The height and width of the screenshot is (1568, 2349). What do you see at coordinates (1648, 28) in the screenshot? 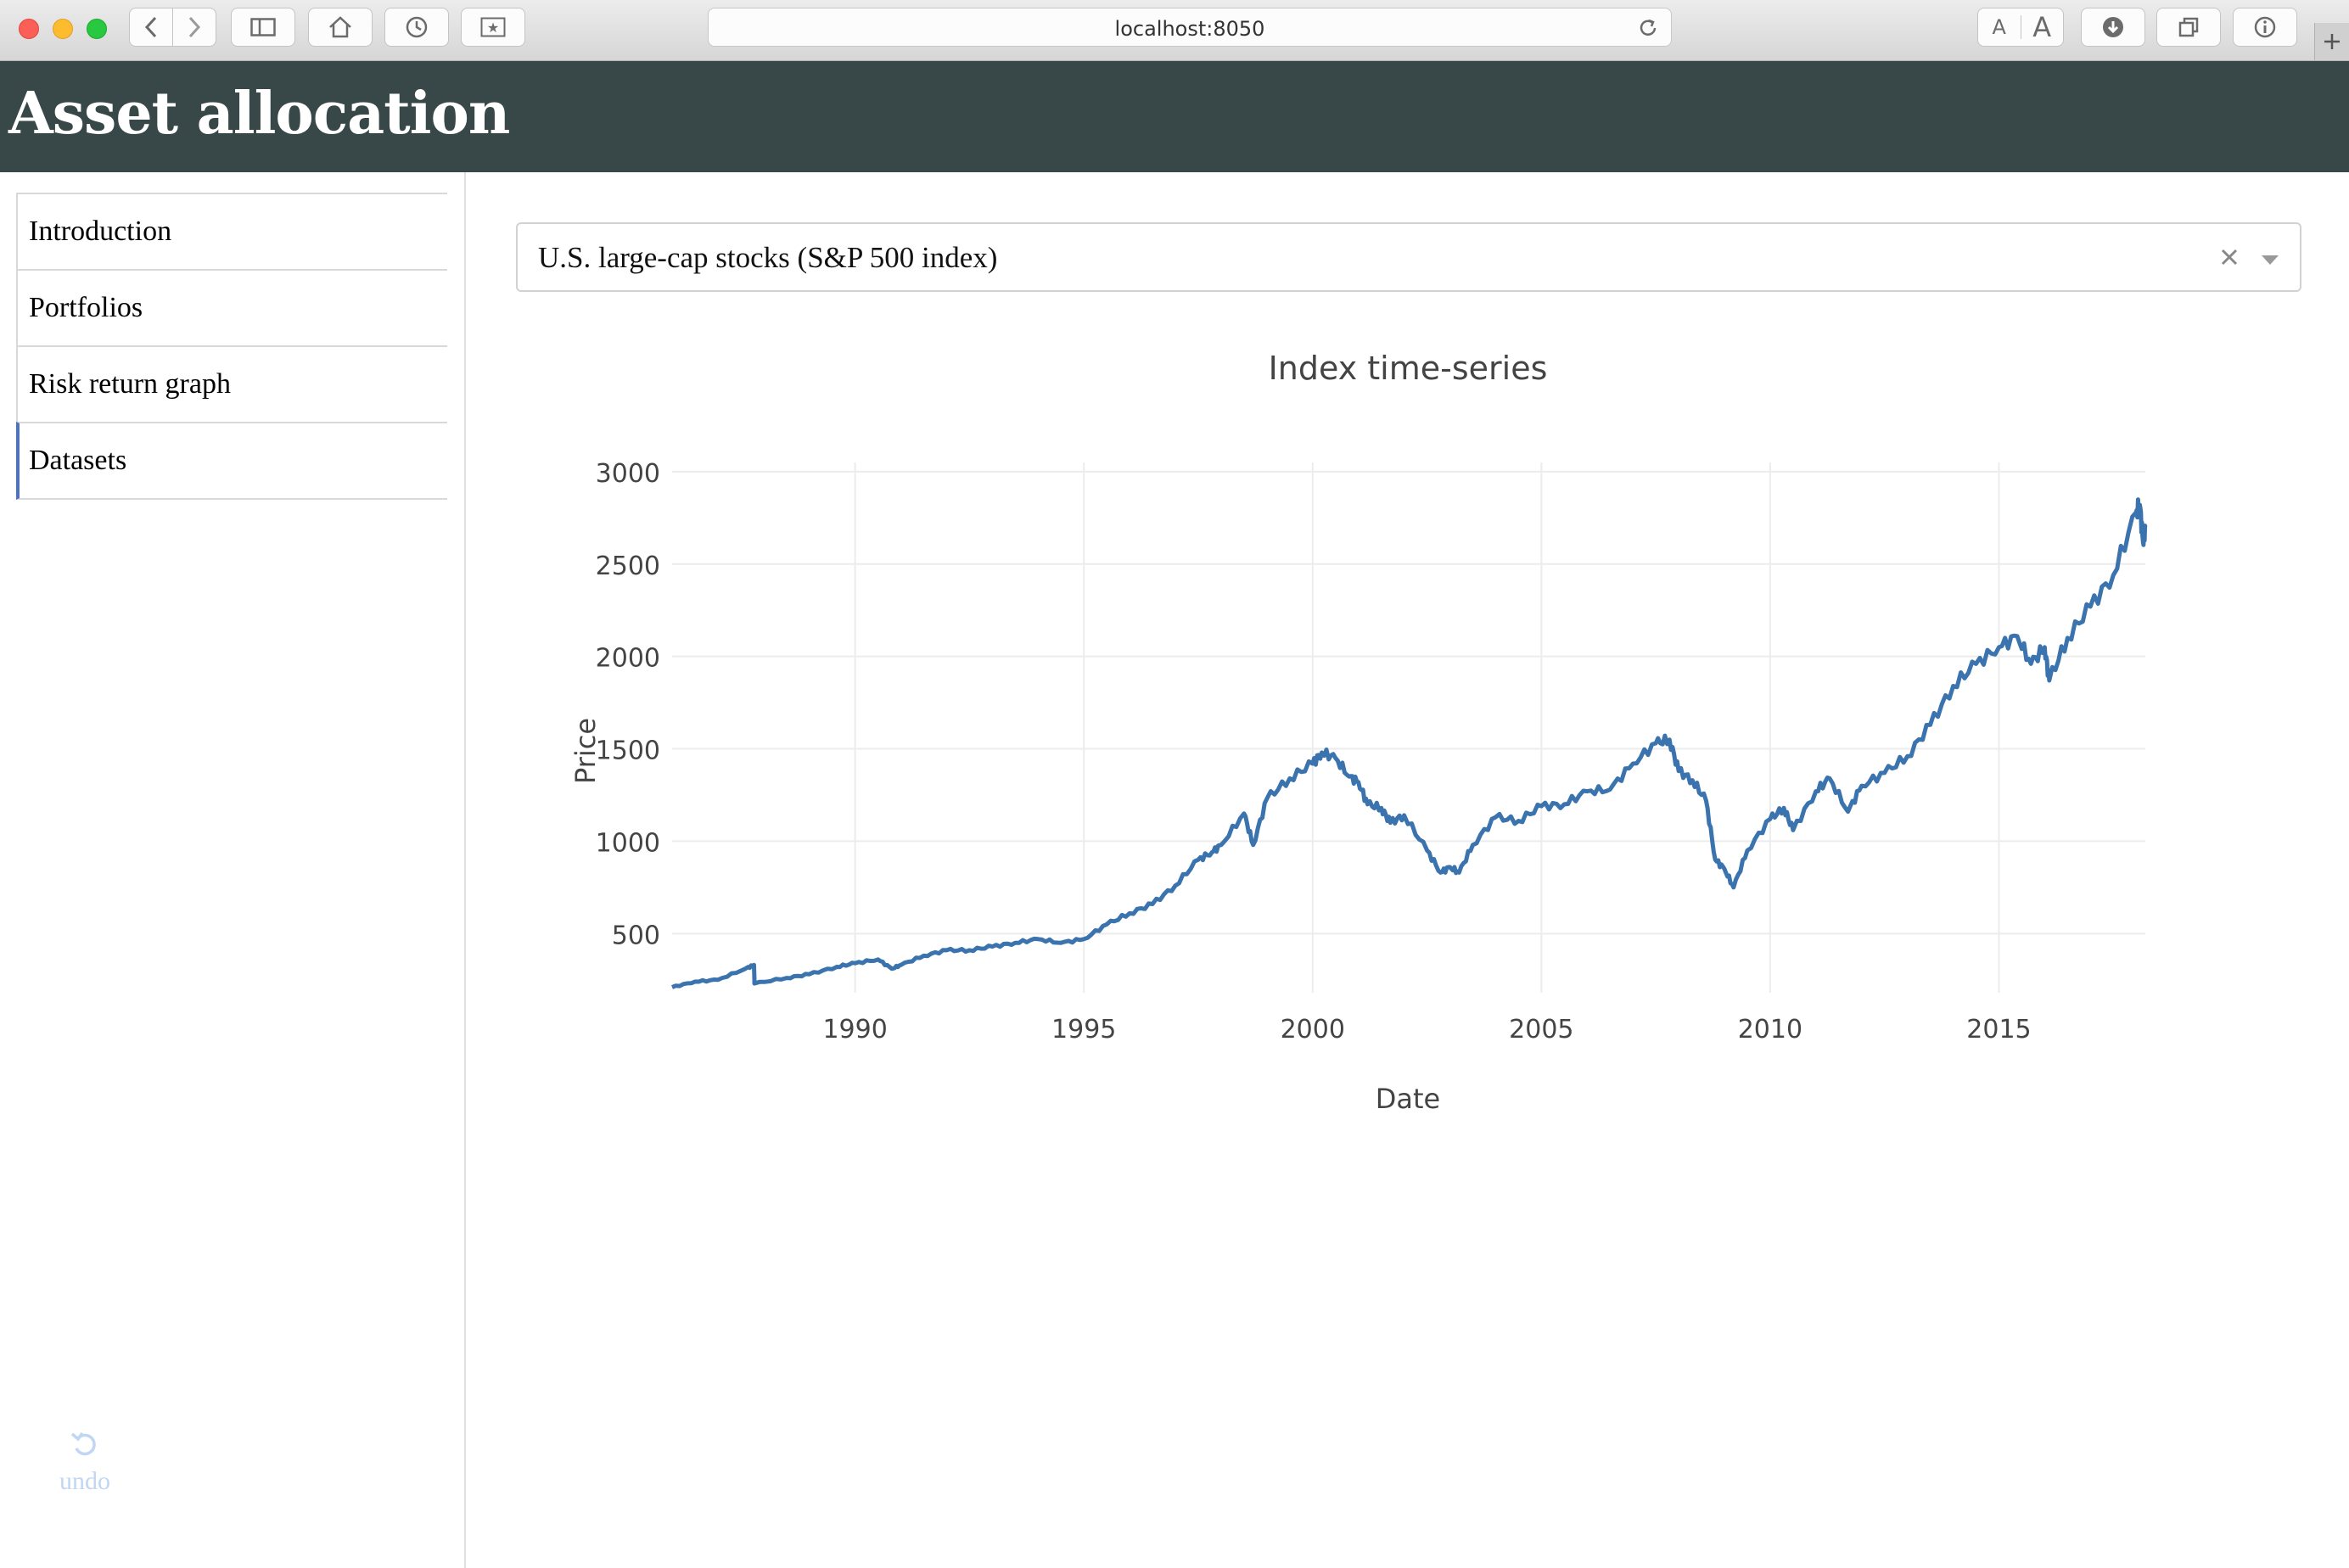
I see `reload-icon` at bounding box center [1648, 28].